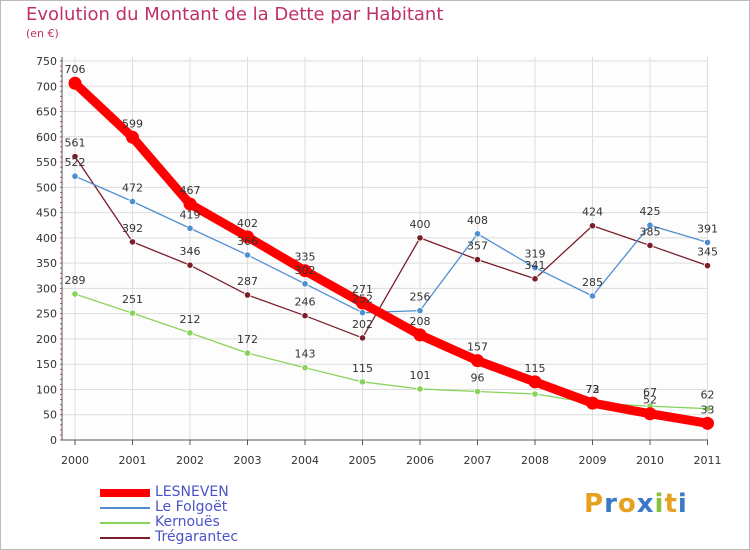 The width and height of the screenshot is (750, 550). What do you see at coordinates (420, 375) in the screenshot?
I see `data-label-kernoues: 101` at bounding box center [420, 375].